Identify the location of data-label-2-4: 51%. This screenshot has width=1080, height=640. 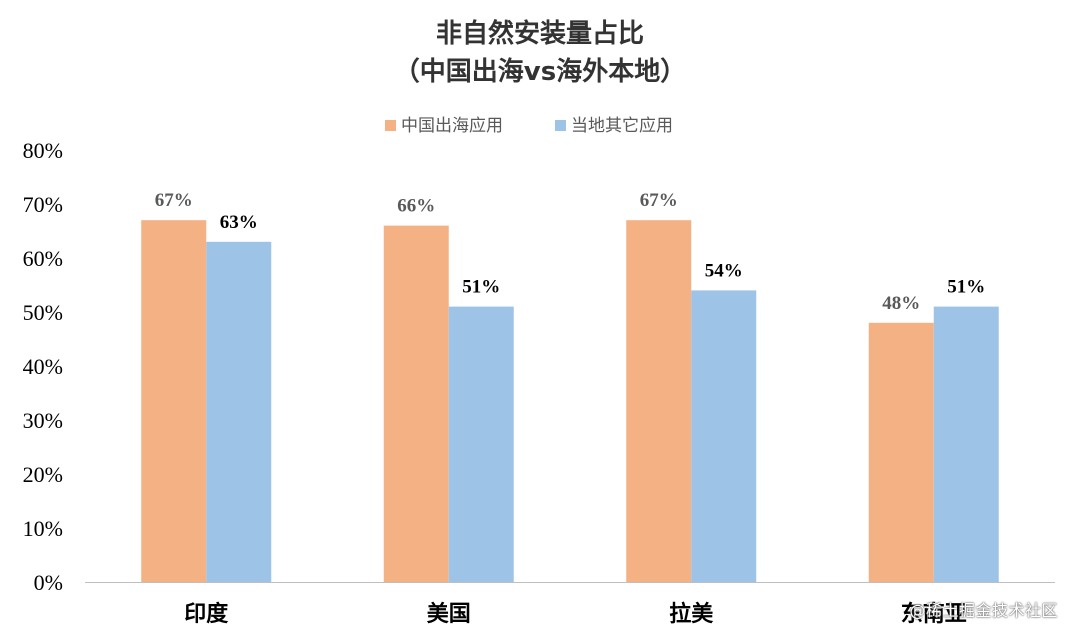
(966, 287).